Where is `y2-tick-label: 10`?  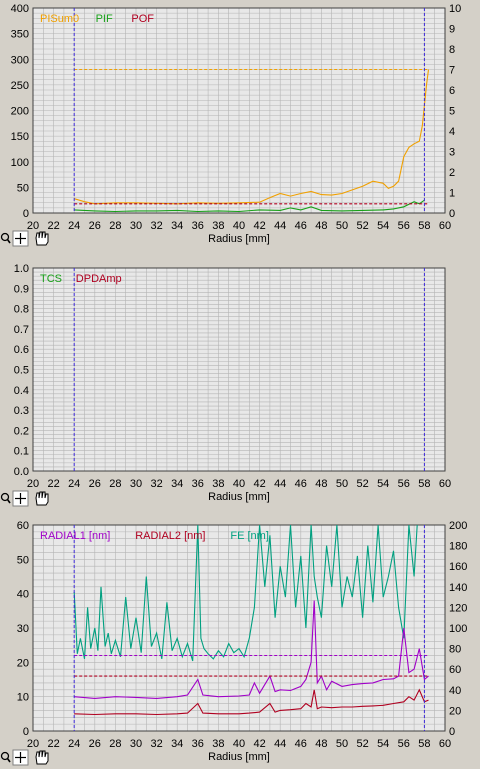
y2-tick-label: 10 is located at coordinates (455, 9).